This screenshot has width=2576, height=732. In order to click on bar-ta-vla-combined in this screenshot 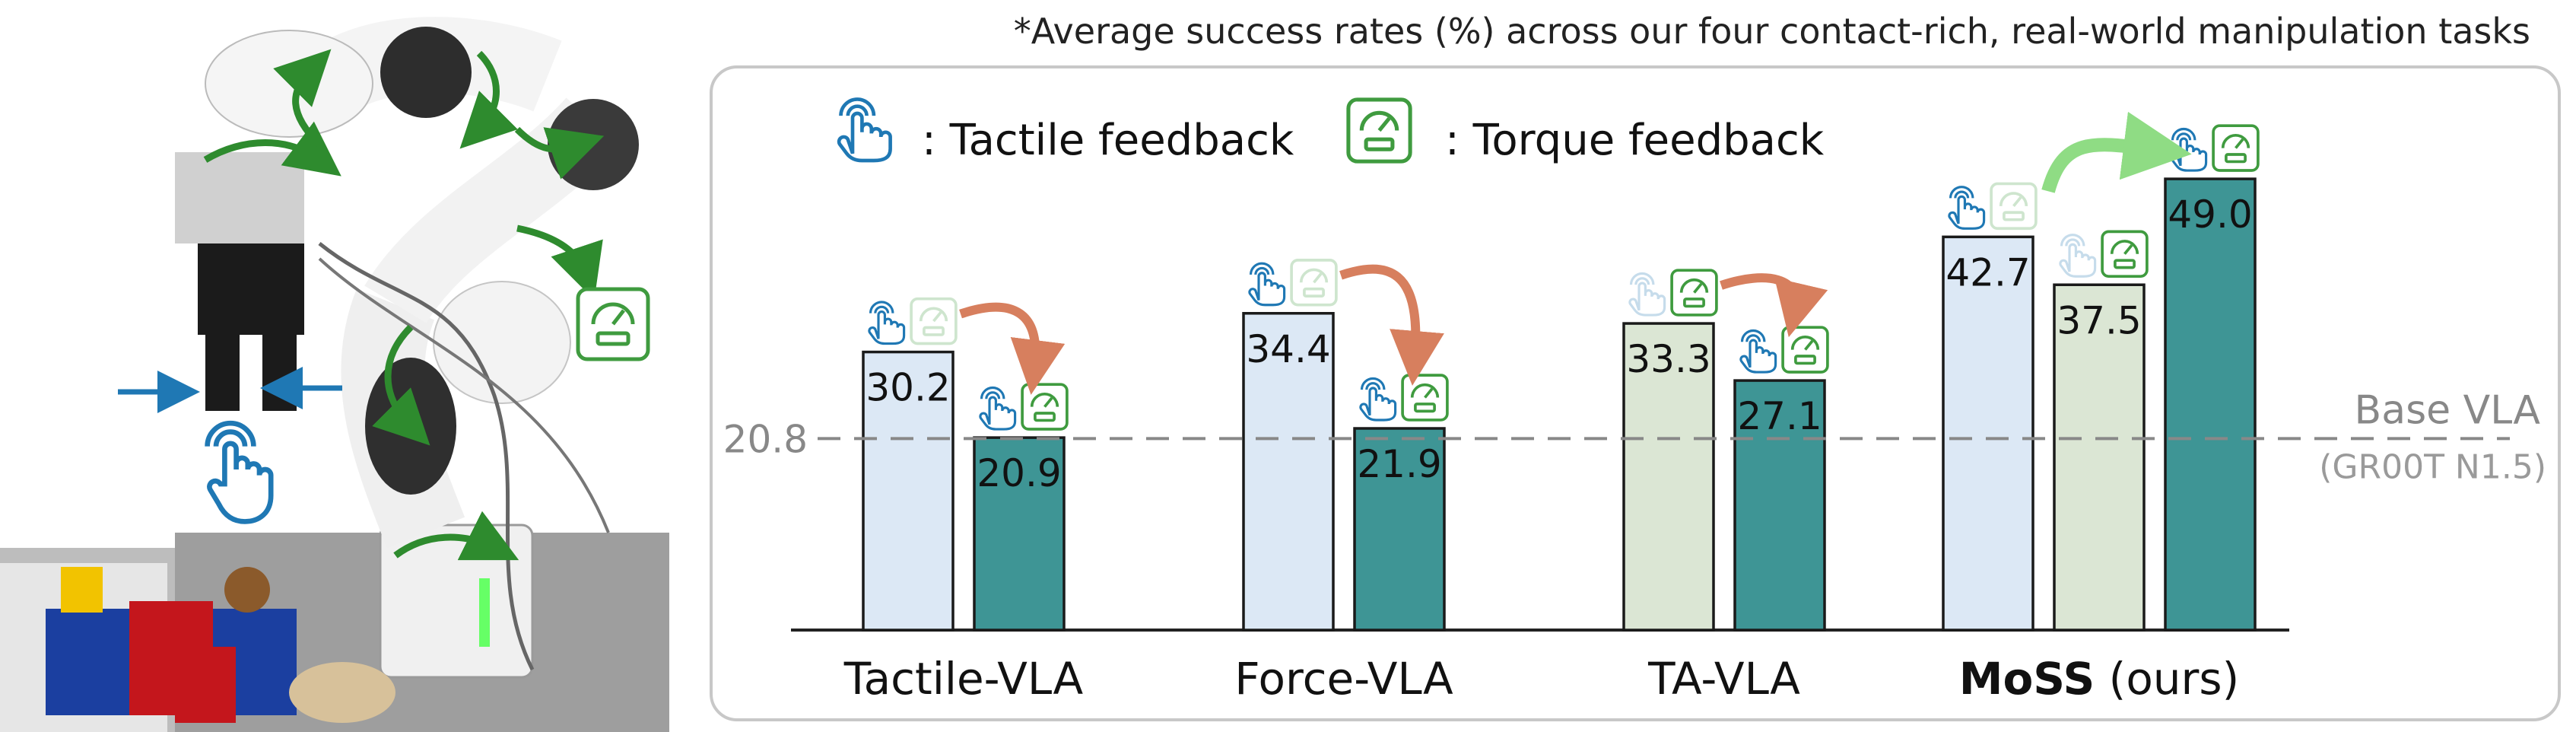, I will do `click(1779, 506)`.